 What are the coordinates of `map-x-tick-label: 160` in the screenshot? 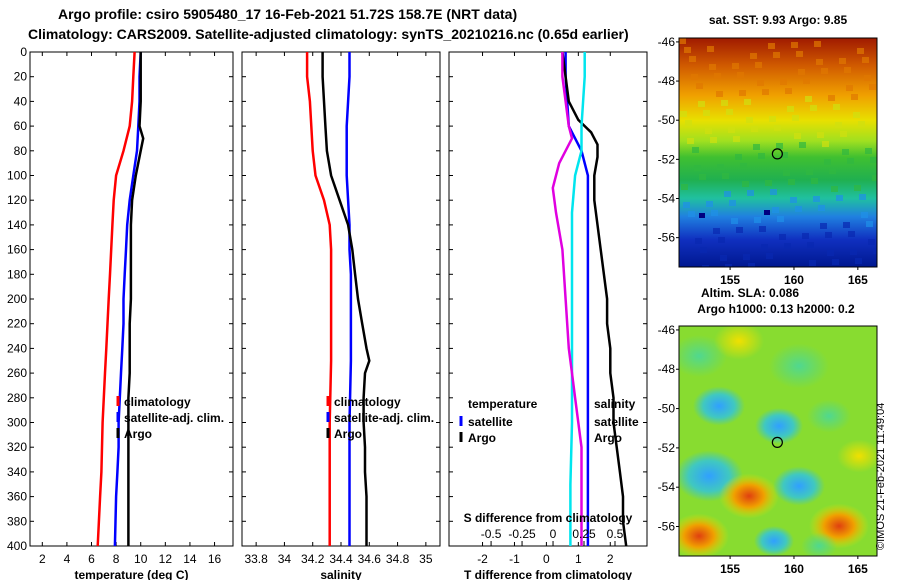 It's located at (794, 569).